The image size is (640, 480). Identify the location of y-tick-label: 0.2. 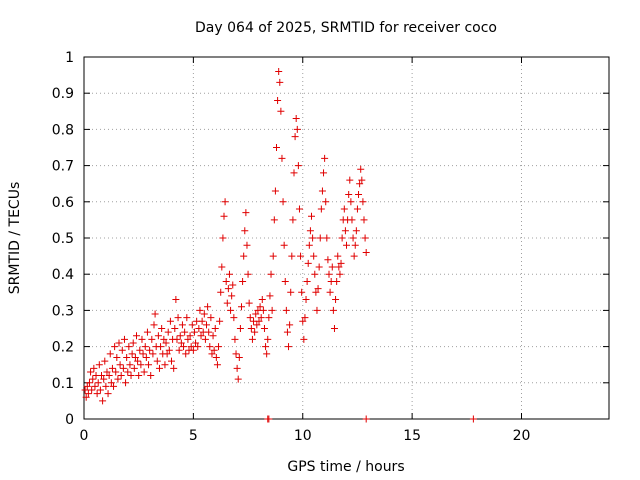
(63, 348).